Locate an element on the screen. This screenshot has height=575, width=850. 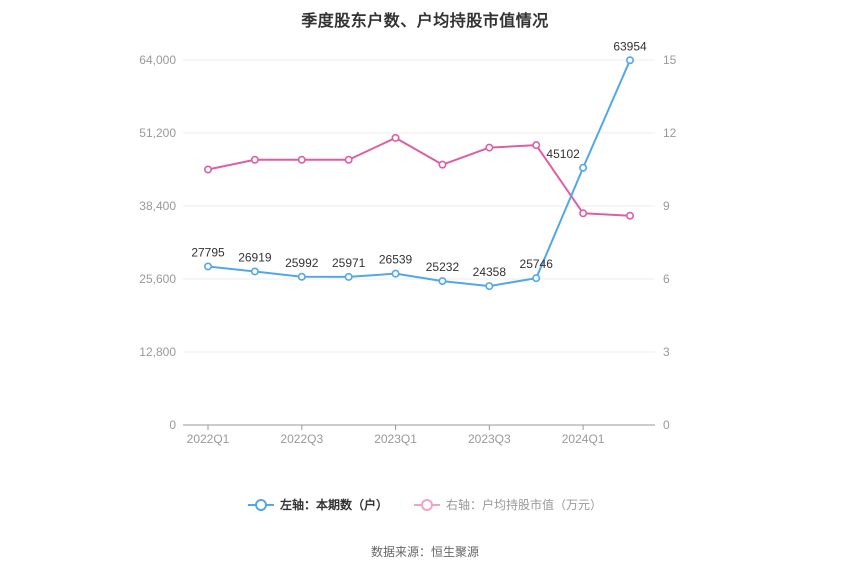
data-label: 26919 is located at coordinates (255, 257).